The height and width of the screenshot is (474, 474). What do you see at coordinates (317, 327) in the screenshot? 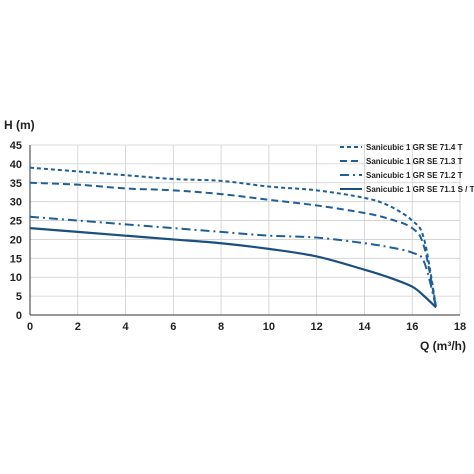
I see `x-tick-label: 12` at bounding box center [317, 327].